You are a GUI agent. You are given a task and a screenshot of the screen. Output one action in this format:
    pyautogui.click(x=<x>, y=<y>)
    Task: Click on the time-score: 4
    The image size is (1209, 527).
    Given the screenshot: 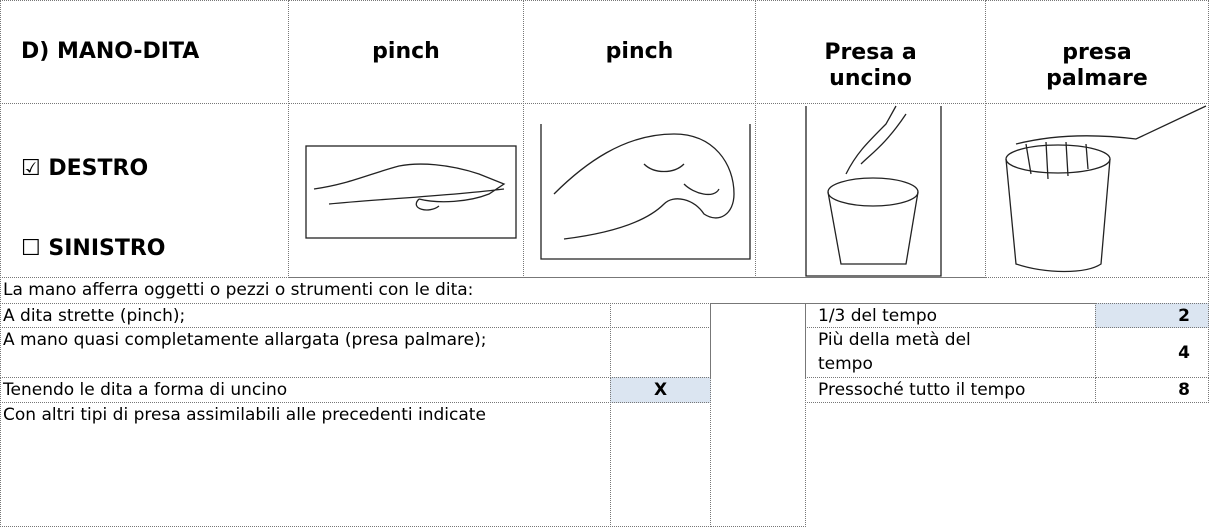 What is the action you would take?
    pyautogui.click(x=1152, y=352)
    